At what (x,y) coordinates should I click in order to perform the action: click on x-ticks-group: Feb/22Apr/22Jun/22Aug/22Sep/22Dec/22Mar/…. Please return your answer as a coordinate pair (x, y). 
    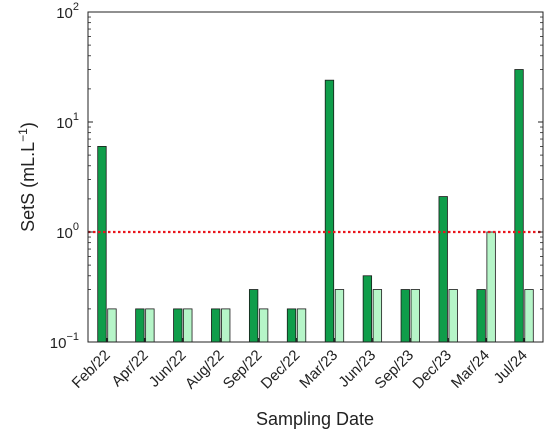
    Looking at the image, I should click on (300, 365).